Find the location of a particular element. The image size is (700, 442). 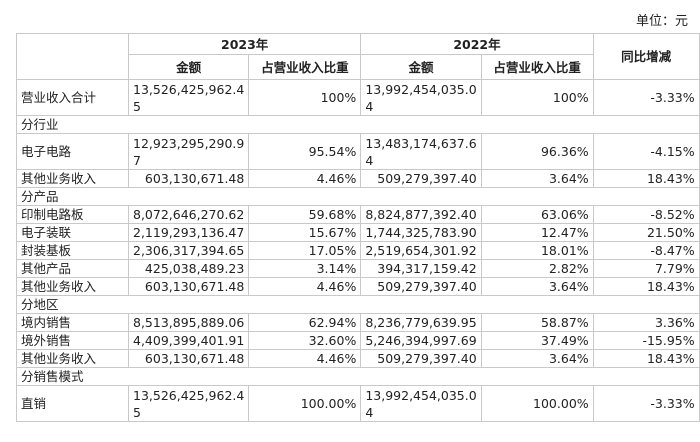

yoy-change: 7.79% is located at coordinates (646, 268).